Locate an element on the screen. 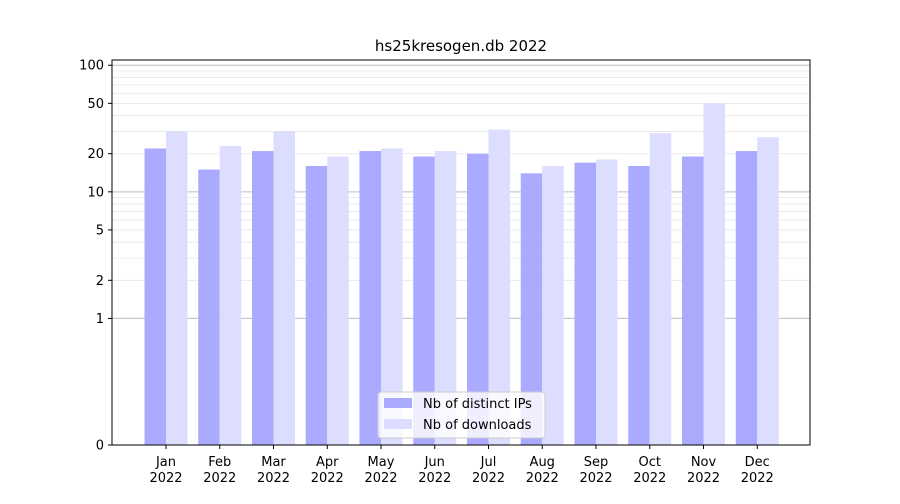 This screenshot has width=900, height=504. legend: Nb of distinct IPs Nb of downloads is located at coordinates (461, 415).